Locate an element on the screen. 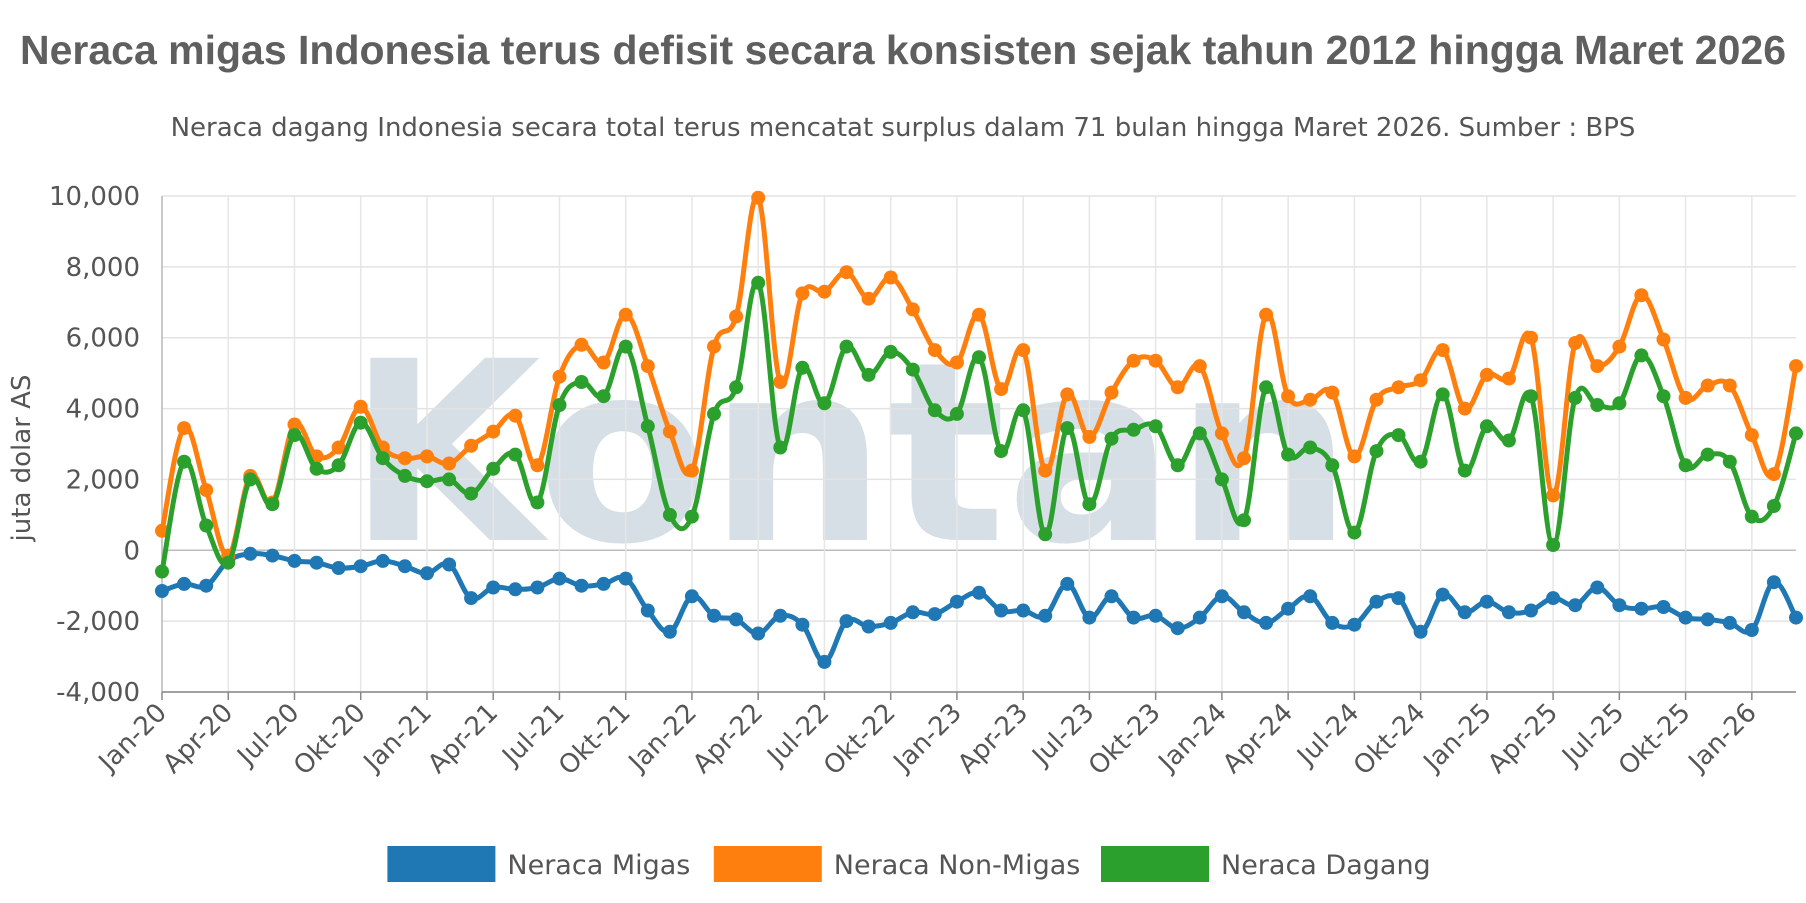  legend-item-neraca-migas: Neraca Migas is located at coordinates (538, 864).